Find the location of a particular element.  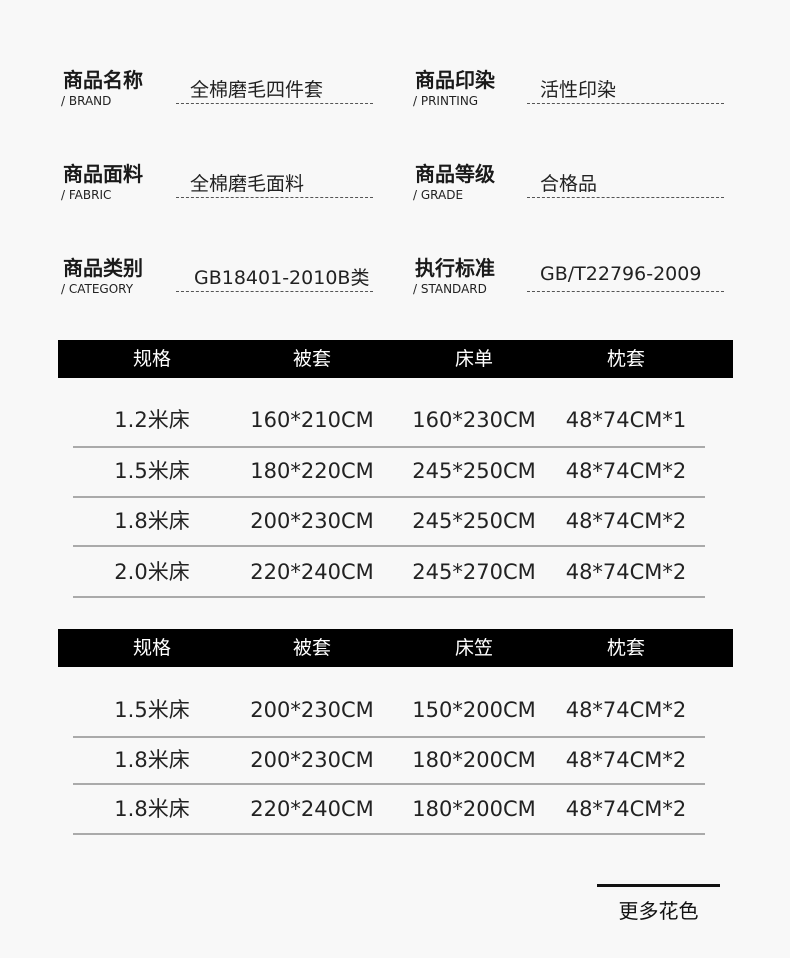

more-colors-link: 更多花色 is located at coordinates (658, 911).